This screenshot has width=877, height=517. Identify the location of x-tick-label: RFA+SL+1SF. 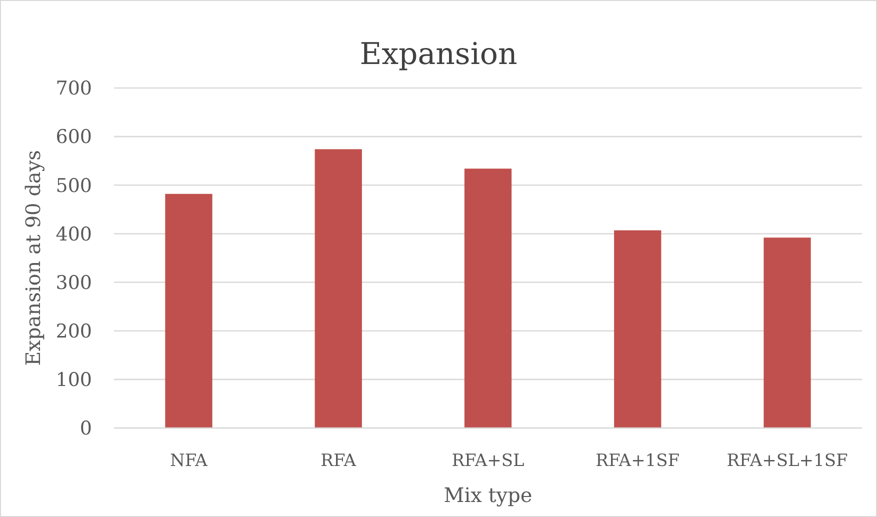
(787, 461).